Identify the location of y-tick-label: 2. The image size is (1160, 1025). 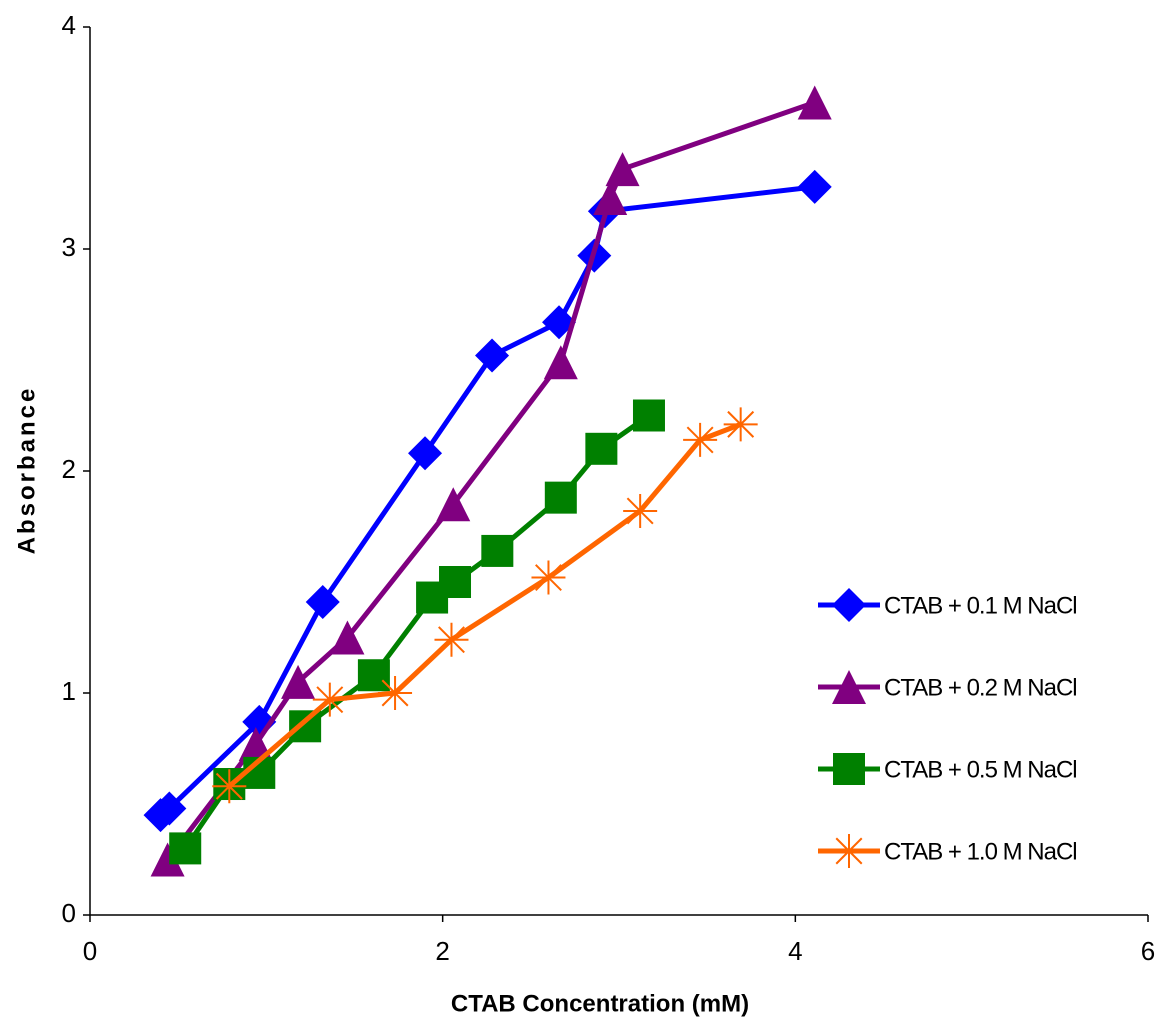
(69, 469).